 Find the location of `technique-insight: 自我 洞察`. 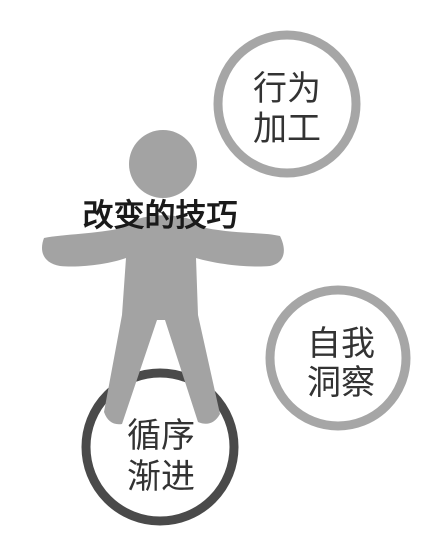

technique-insight: 自我 洞察 is located at coordinates (338, 358).